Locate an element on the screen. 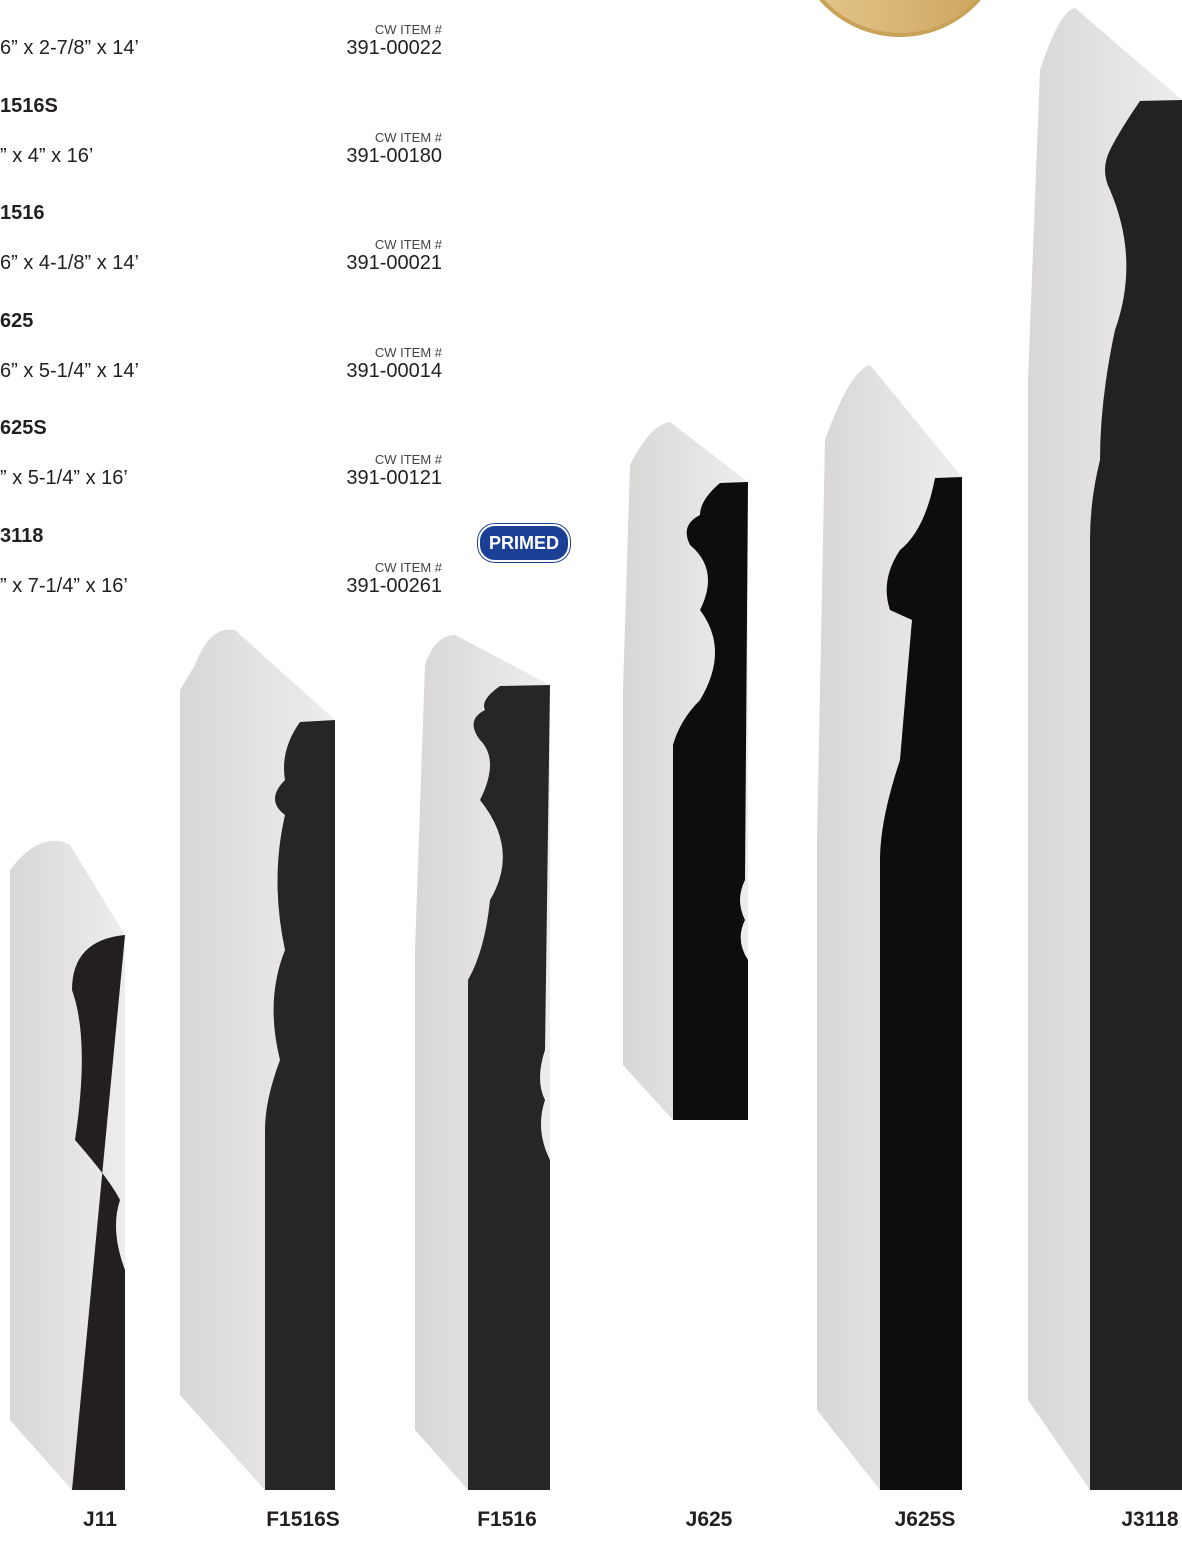 The image size is (1182, 1553). item-number: 391-00180 is located at coordinates (394, 155).